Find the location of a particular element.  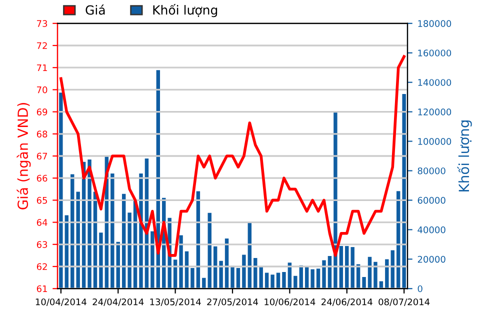

x-tick-label: 27/05/2014 is located at coordinates (232, 302).